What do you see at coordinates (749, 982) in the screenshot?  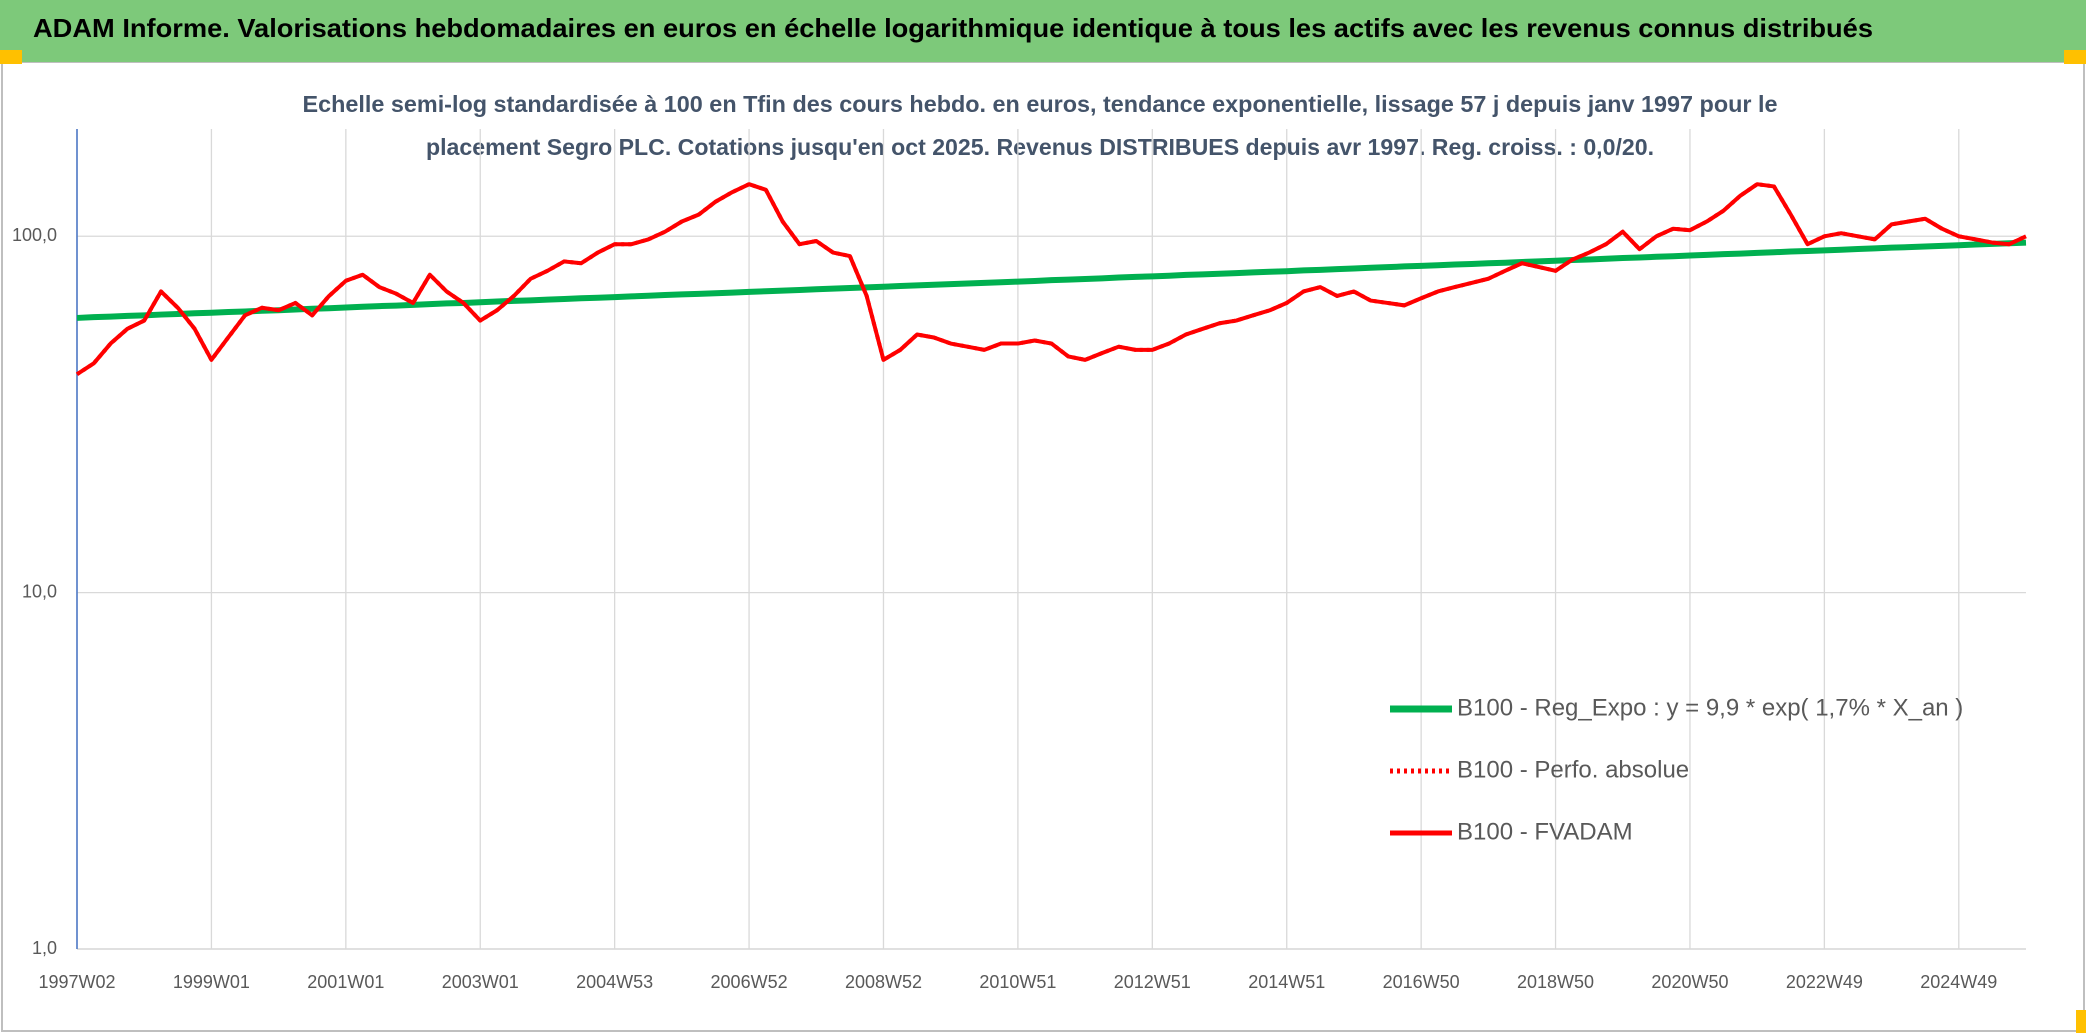 I see `x-tick-label: 2006W52` at bounding box center [749, 982].